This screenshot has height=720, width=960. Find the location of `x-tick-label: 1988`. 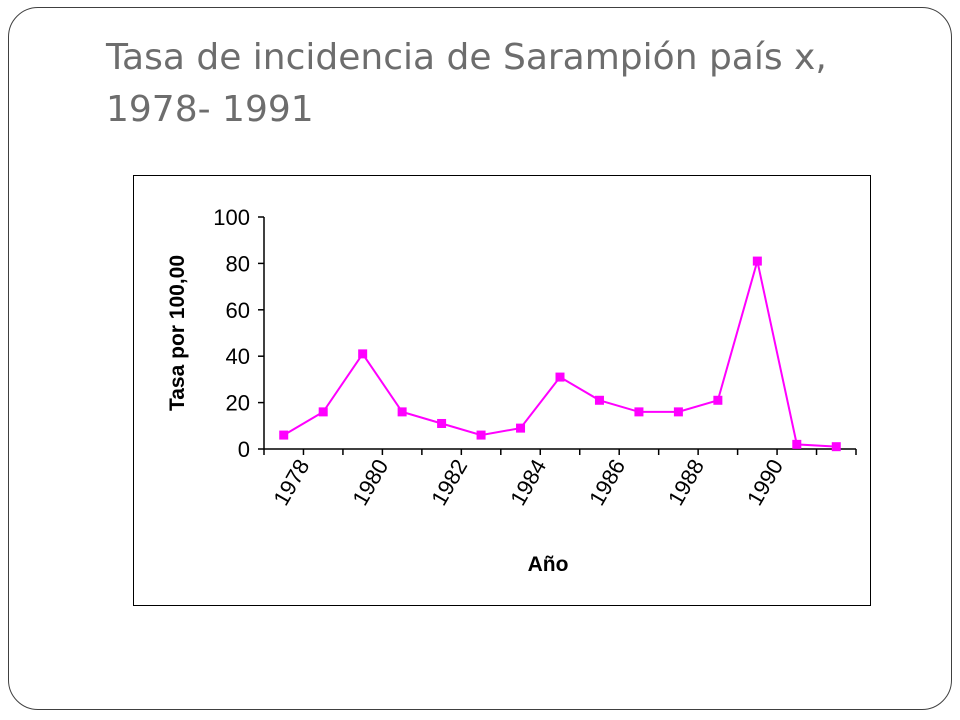

x-tick-label: 1988 is located at coordinates (686, 482).